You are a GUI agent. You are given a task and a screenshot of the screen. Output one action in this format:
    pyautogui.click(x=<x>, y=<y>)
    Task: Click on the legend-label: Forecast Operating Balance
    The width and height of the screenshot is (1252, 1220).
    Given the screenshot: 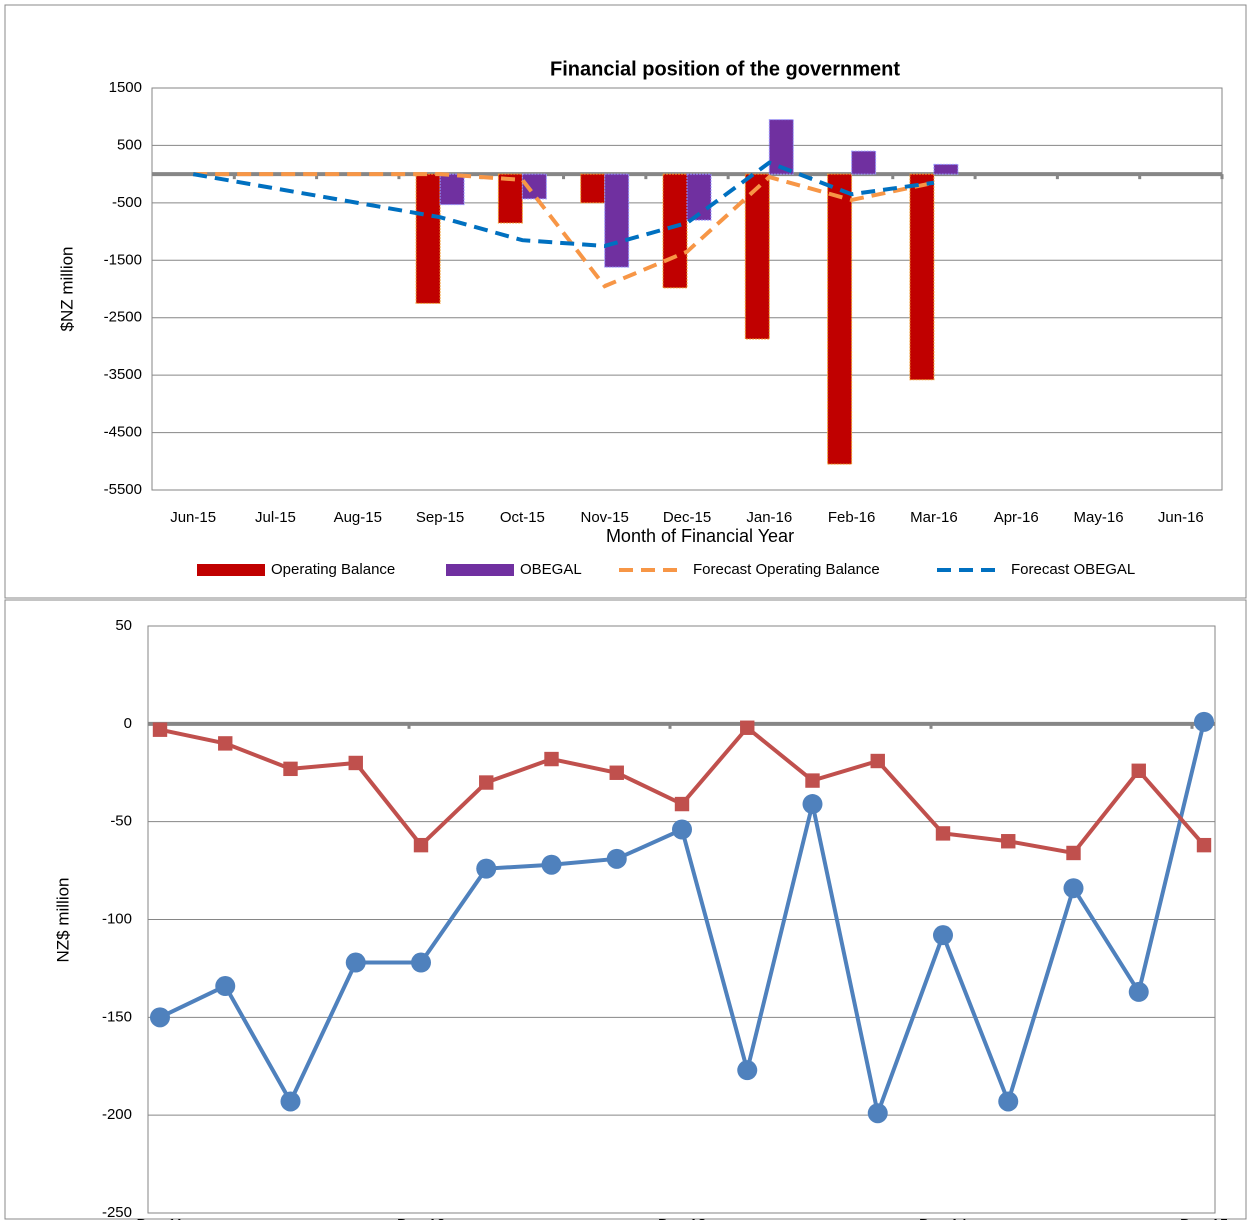 What is the action you would take?
    pyautogui.click(x=786, y=569)
    